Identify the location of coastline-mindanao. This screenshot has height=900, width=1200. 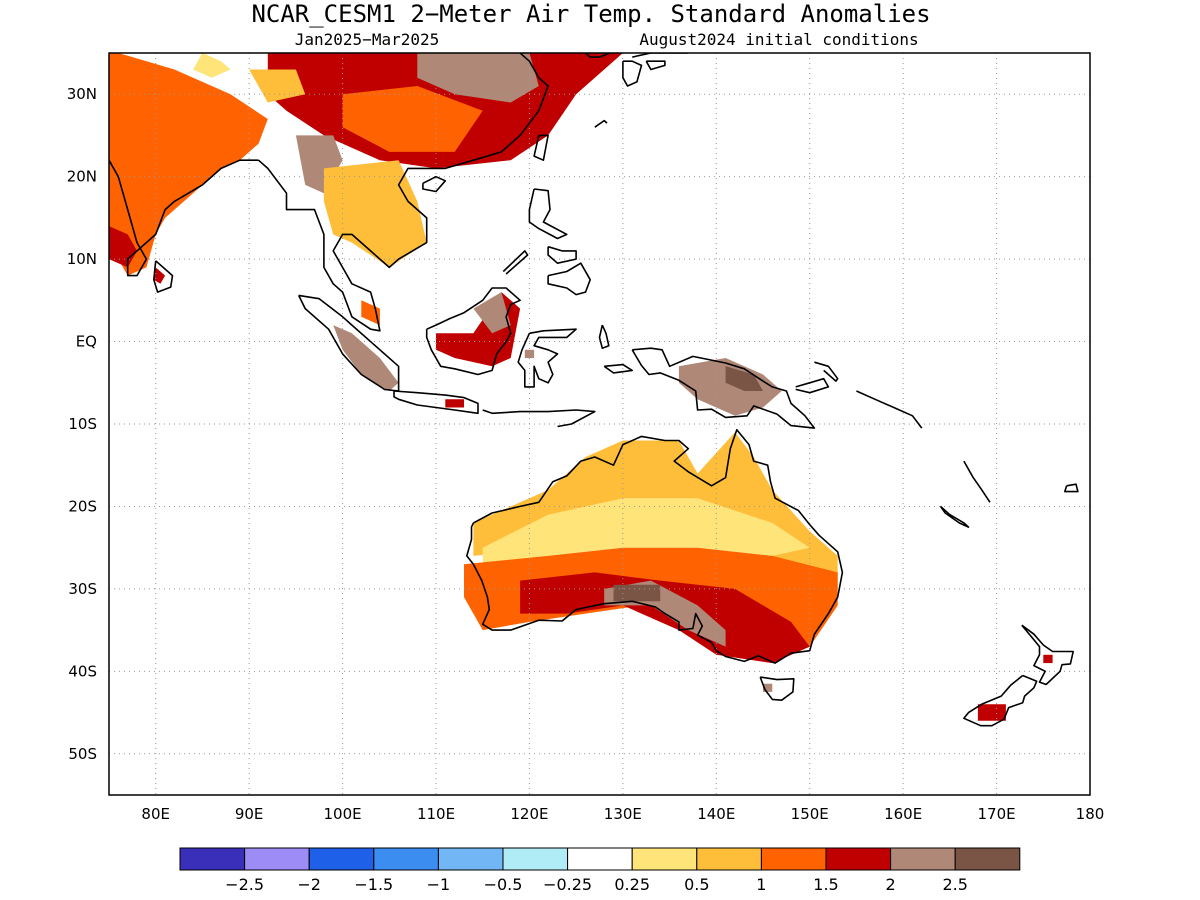
(569, 279).